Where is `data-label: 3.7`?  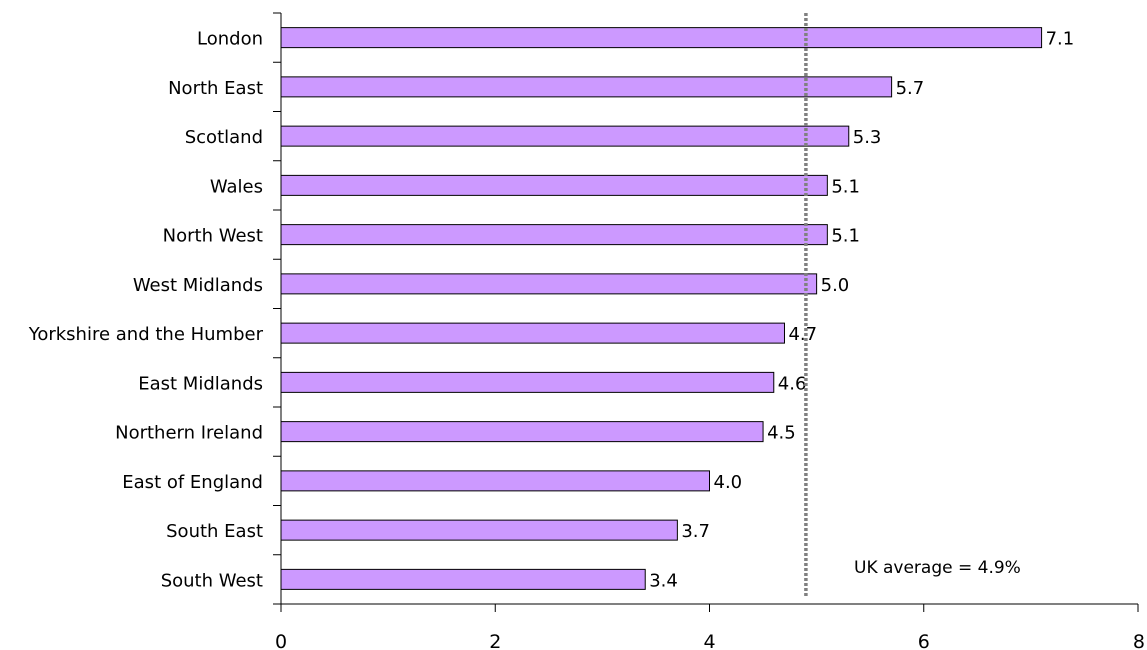 data-label: 3.7 is located at coordinates (695, 531).